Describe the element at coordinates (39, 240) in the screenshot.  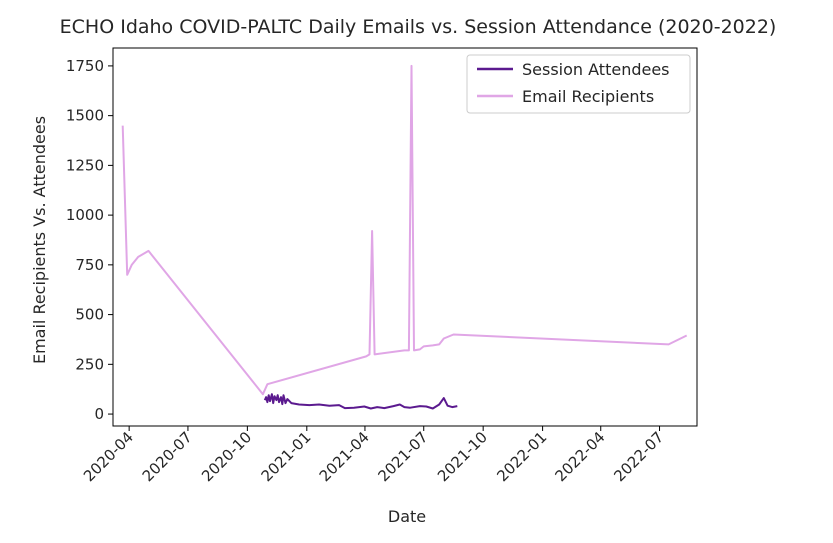
I see `y-axis-label: Email Recipients Vs. Attendees` at that location.